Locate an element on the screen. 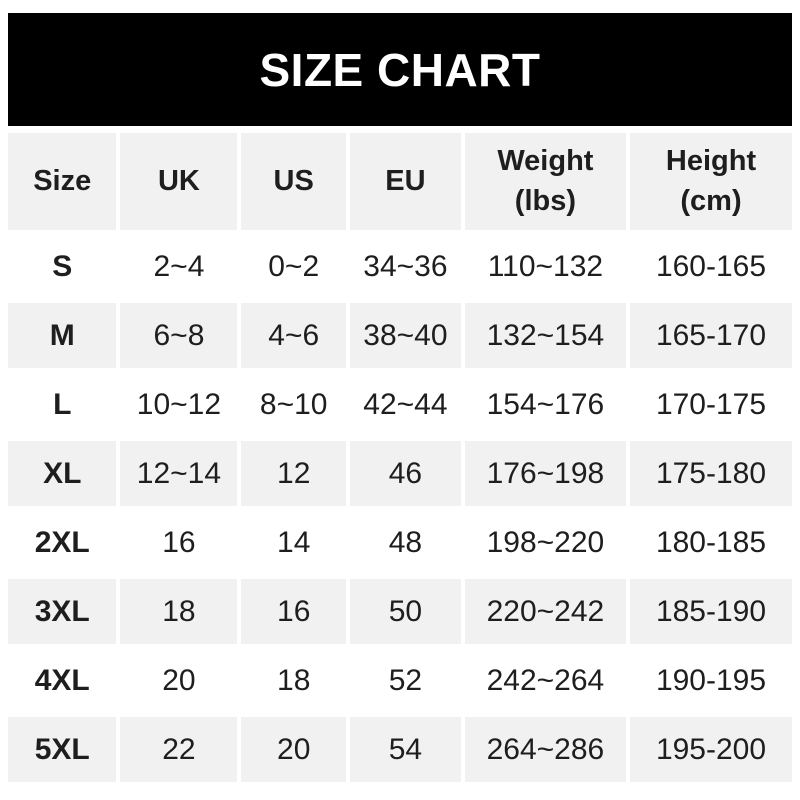 The image size is (800, 800). table-row-xl: XL 12~14 12 46 176~198 175-180 is located at coordinates (400, 473).